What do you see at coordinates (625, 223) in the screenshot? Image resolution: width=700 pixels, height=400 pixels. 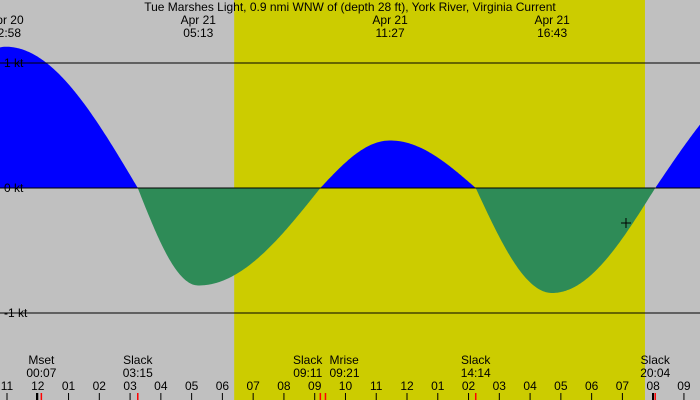 I see `crosshair-cursor` at bounding box center [625, 223].